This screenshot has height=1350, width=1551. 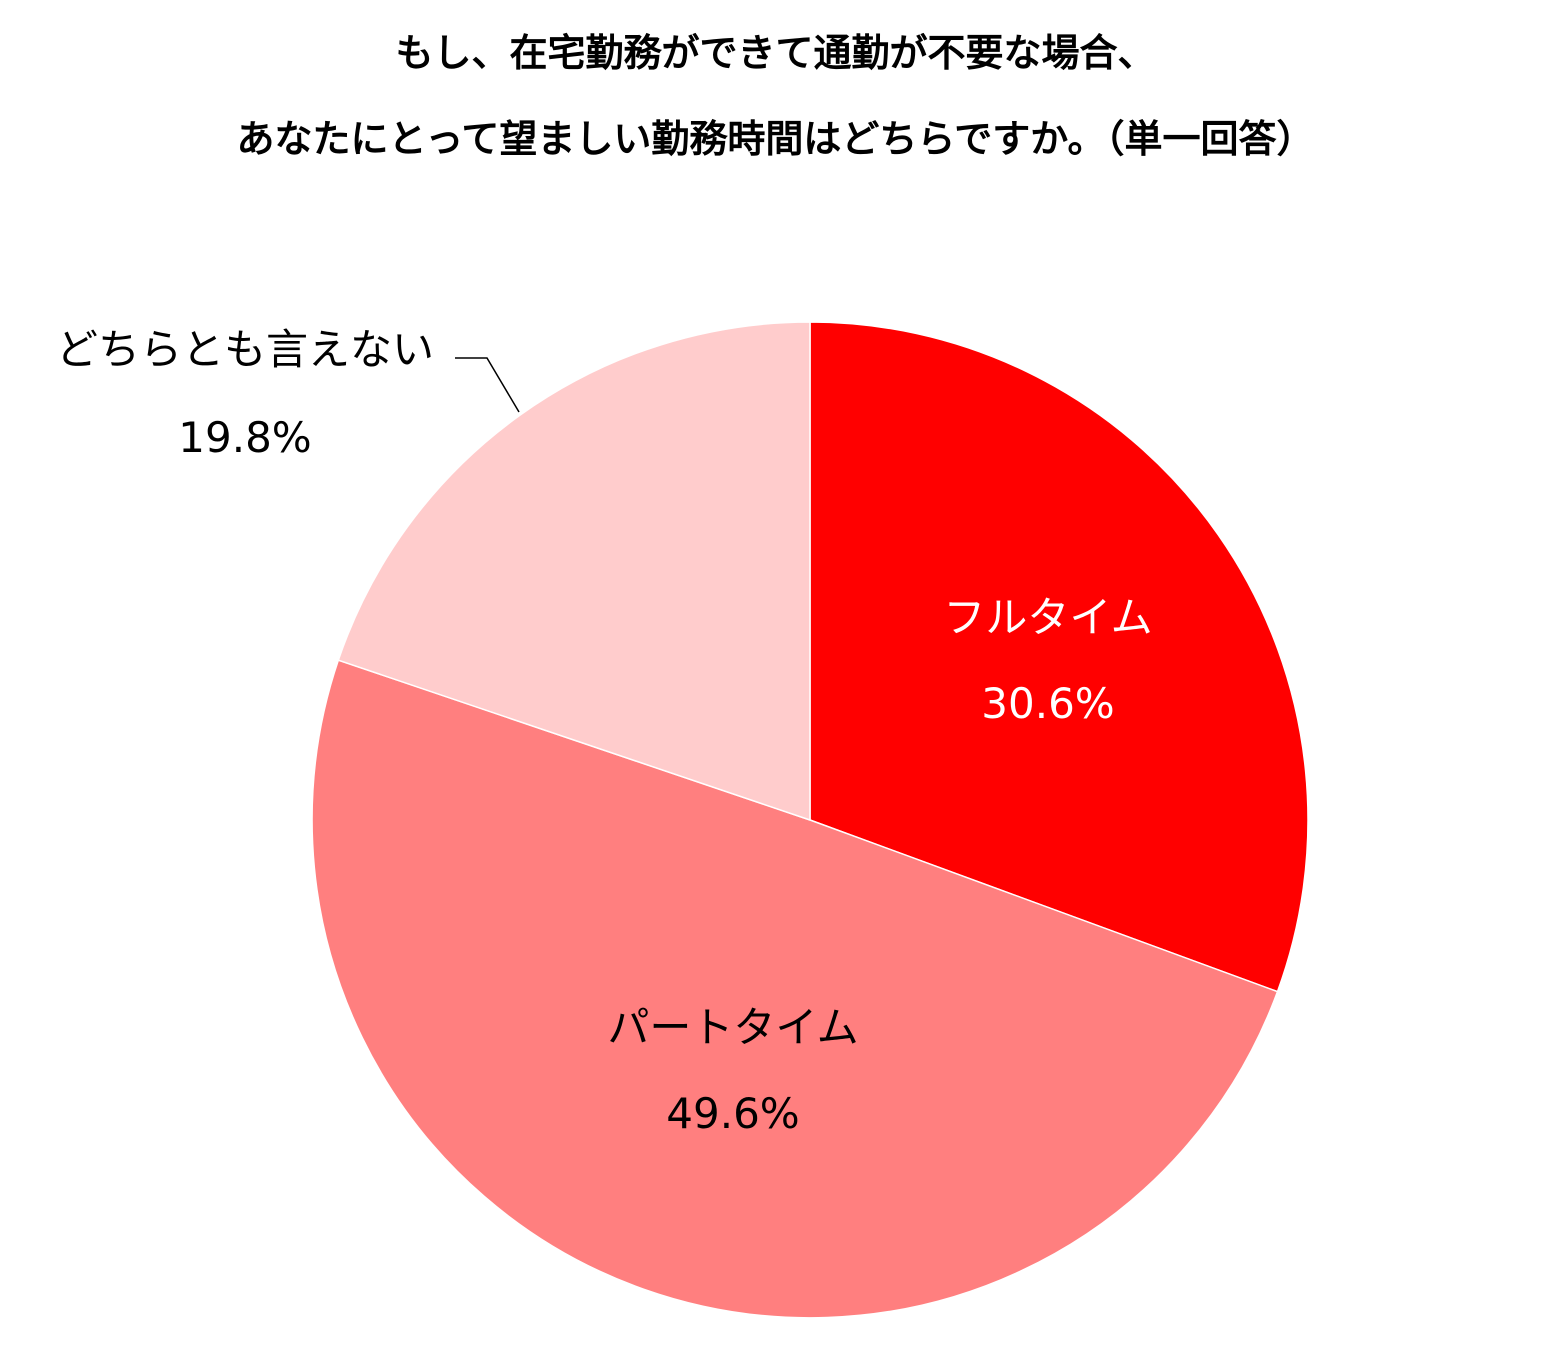 What do you see at coordinates (1047, 617) in the screenshot?
I see `slice-name-label-1: フルタイム` at bounding box center [1047, 617].